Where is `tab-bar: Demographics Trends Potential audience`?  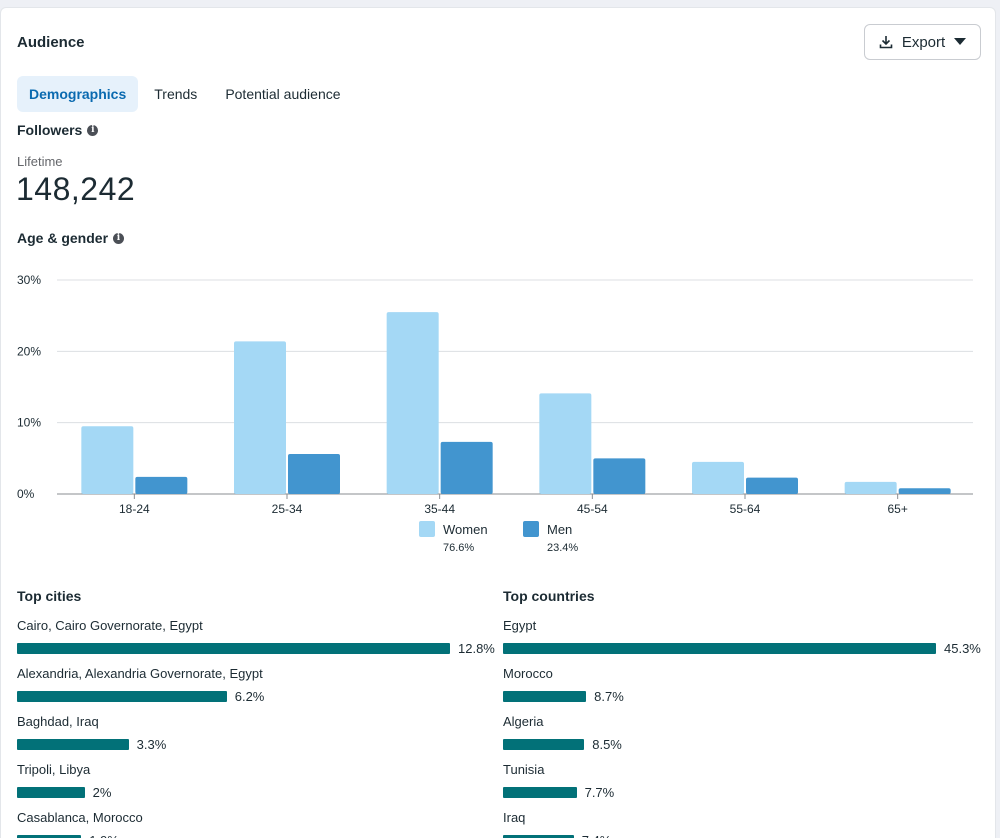
tab-bar: Demographics Trends Potential audience is located at coordinates (185, 94).